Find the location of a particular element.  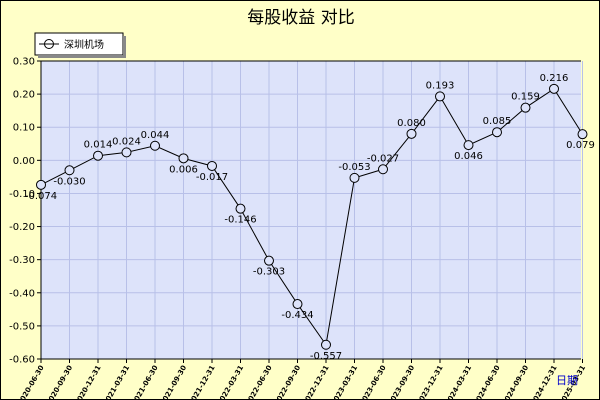

data-label: 0.216 is located at coordinates (554, 78).